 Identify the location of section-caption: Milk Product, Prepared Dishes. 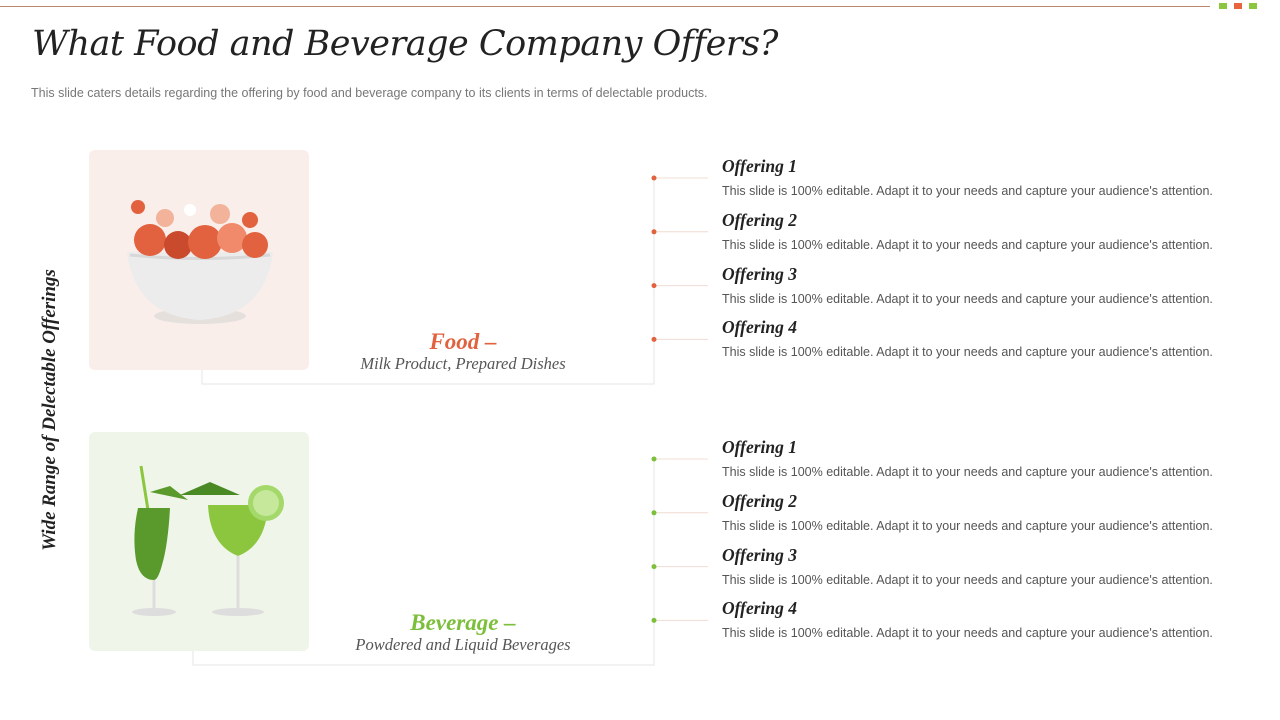
(463, 363).